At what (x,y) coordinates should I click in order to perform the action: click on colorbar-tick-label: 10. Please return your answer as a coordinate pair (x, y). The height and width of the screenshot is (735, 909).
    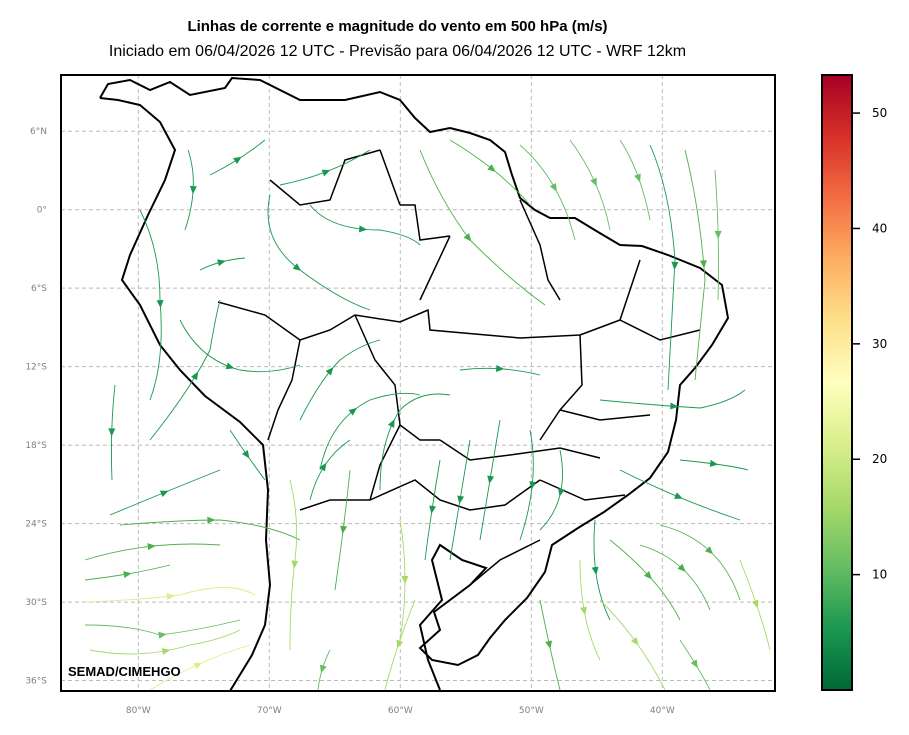
    Looking at the image, I should click on (879, 575).